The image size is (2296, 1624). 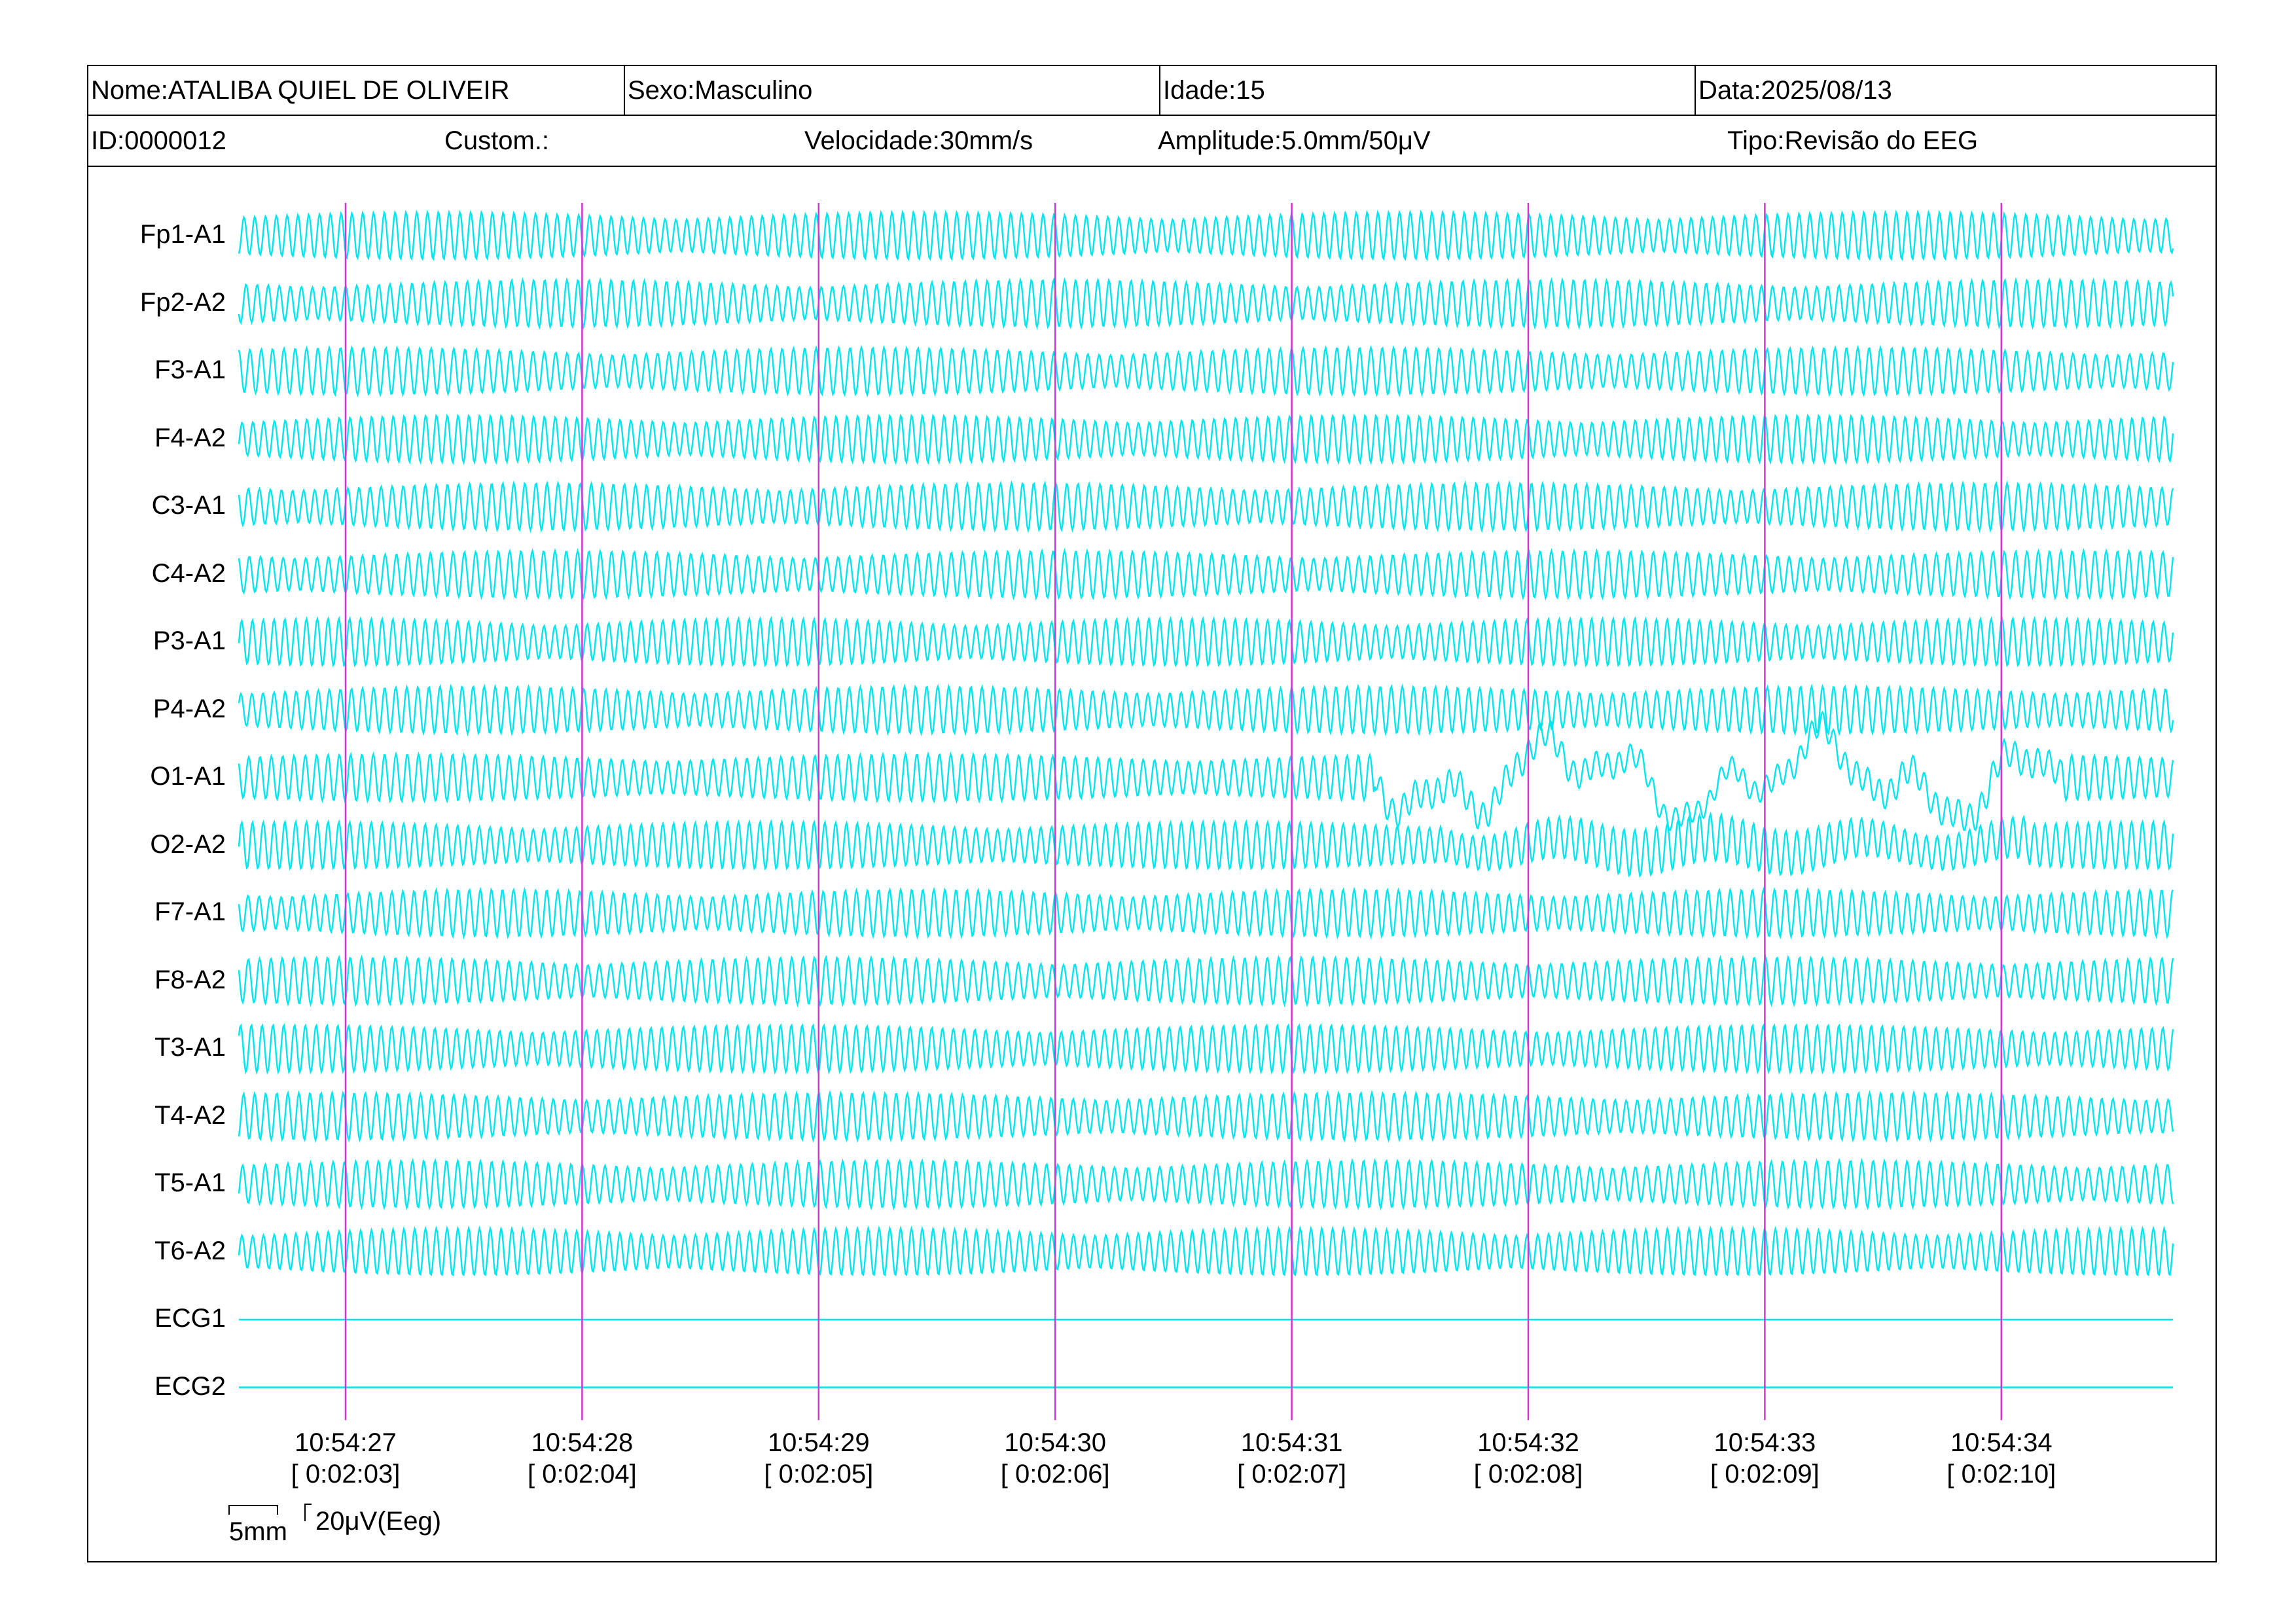 I want to click on channel-label: F3-A1, so click(x=190, y=369).